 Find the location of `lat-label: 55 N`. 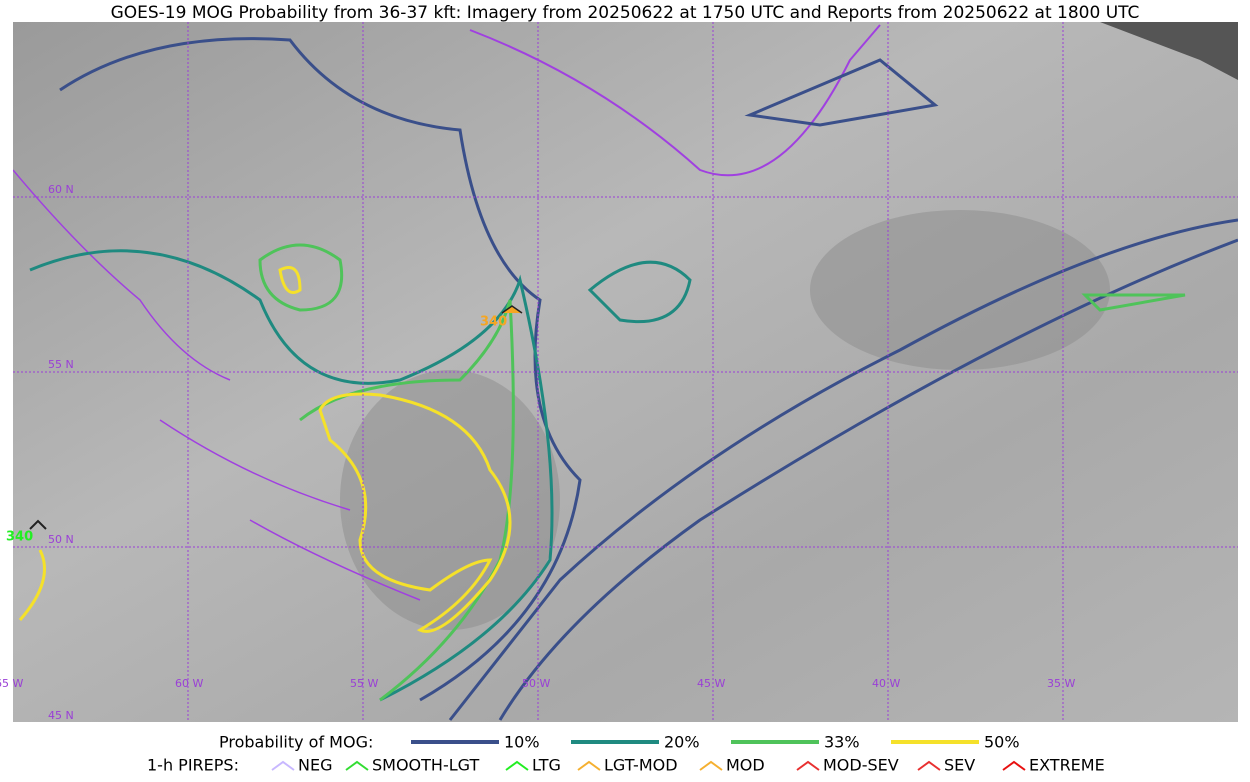

lat-label: 55 N is located at coordinates (61, 364).